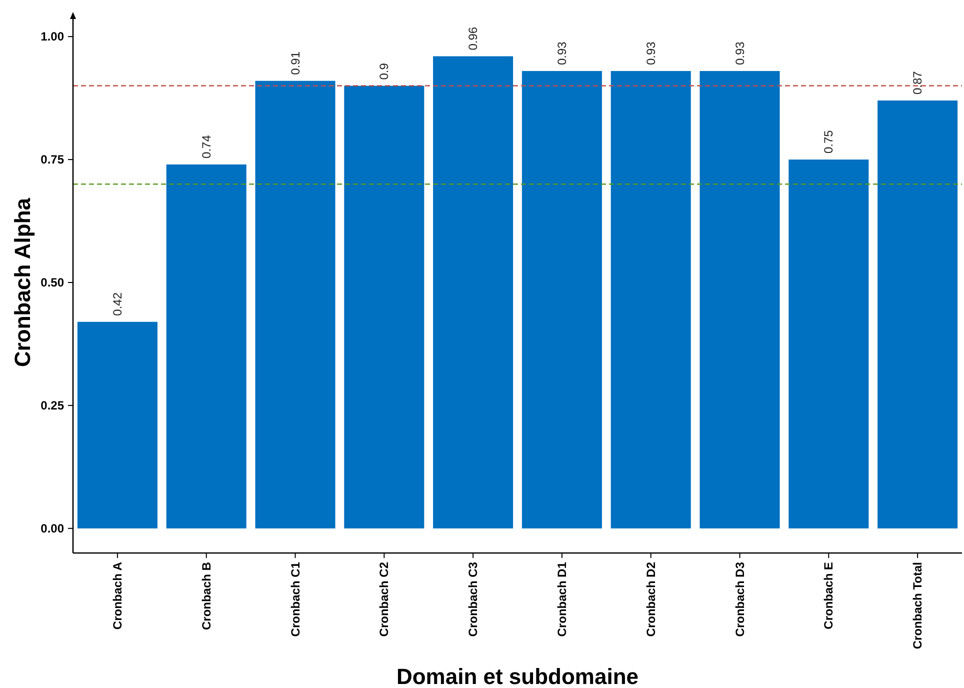  What do you see at coordinates (829, 142) in the screenshot?
I see `data-label: 0.75` at bounding box center [829, 142].